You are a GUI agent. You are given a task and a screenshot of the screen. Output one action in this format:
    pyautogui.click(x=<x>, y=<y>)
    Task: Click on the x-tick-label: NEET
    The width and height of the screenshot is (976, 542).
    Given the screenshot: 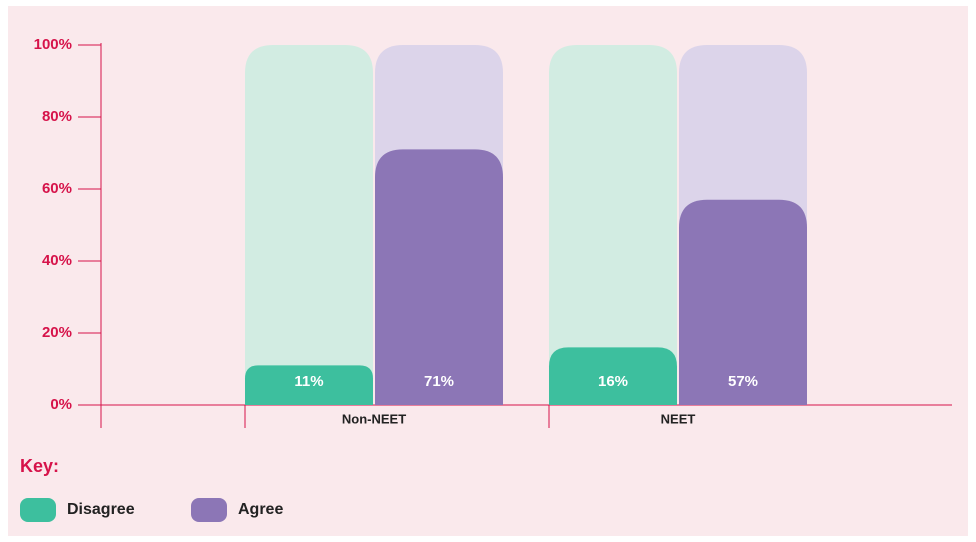 What is the action you would take?
    pyautogui.click(x=678, y=418)
    